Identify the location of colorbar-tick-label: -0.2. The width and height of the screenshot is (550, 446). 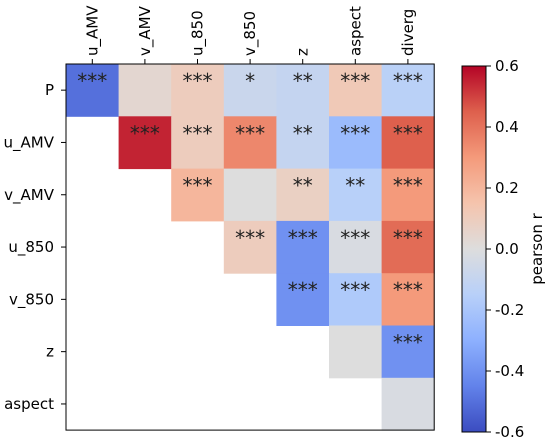
(509, 310).